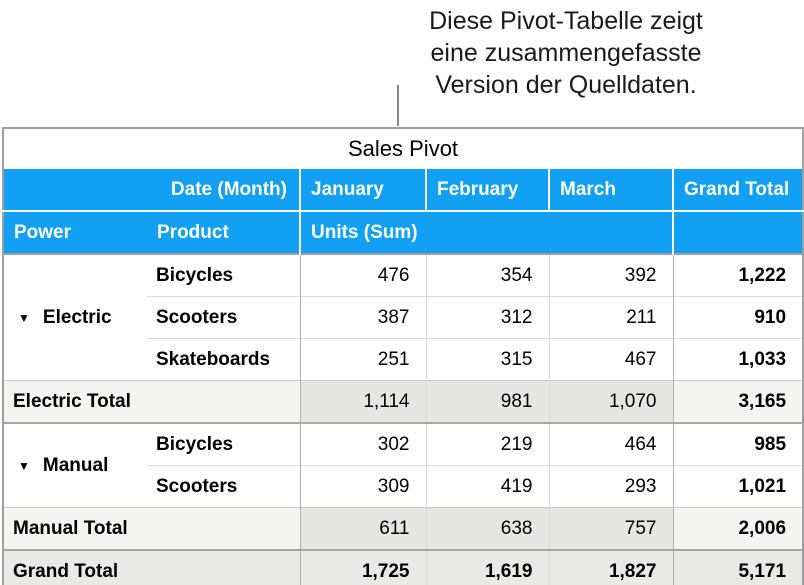  Describe the element at coordinates (362, 567) in the screenshot. I see `grand-total-value: 1,725` at that location.